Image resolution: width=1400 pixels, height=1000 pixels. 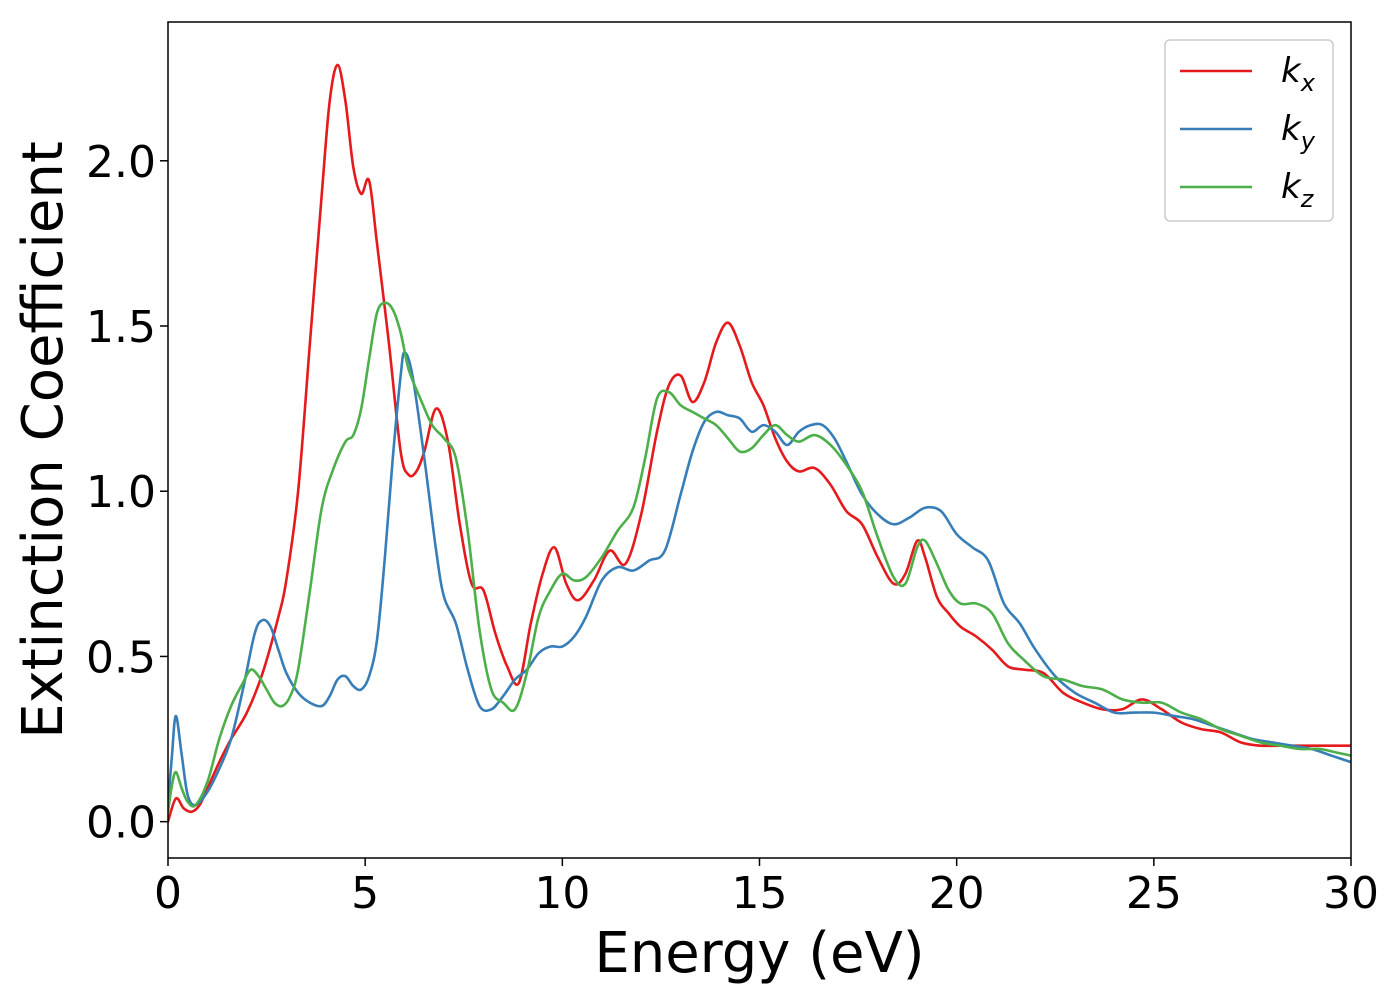 What do you see at coordinates (1351, 893) in the screenshot?
I see `x-tick-label: 30` at bounding box center [1351, 893].